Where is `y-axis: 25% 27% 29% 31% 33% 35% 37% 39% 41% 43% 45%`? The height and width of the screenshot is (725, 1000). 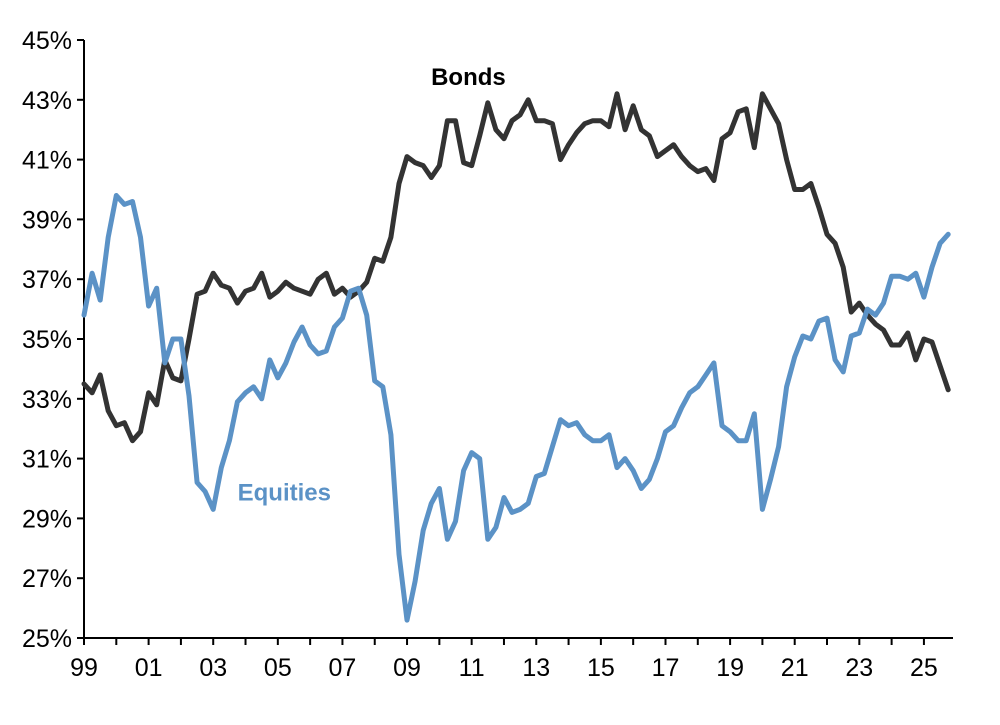
y-axis: 25% 27% 29% 31% 33% 35% 37% 39% 41% 43% 45% is located at coordinates (53, 340).